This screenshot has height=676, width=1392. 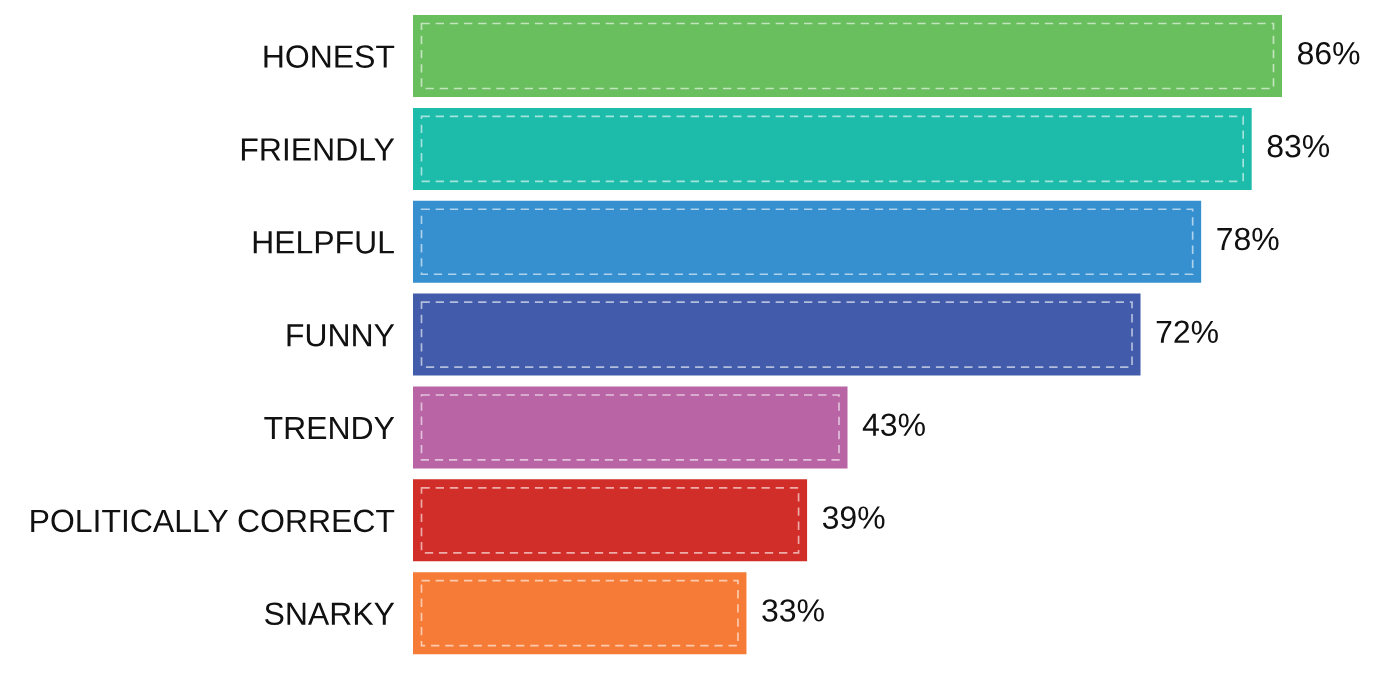 I want to click on data-label: 39%, so click(x=853, y=517).